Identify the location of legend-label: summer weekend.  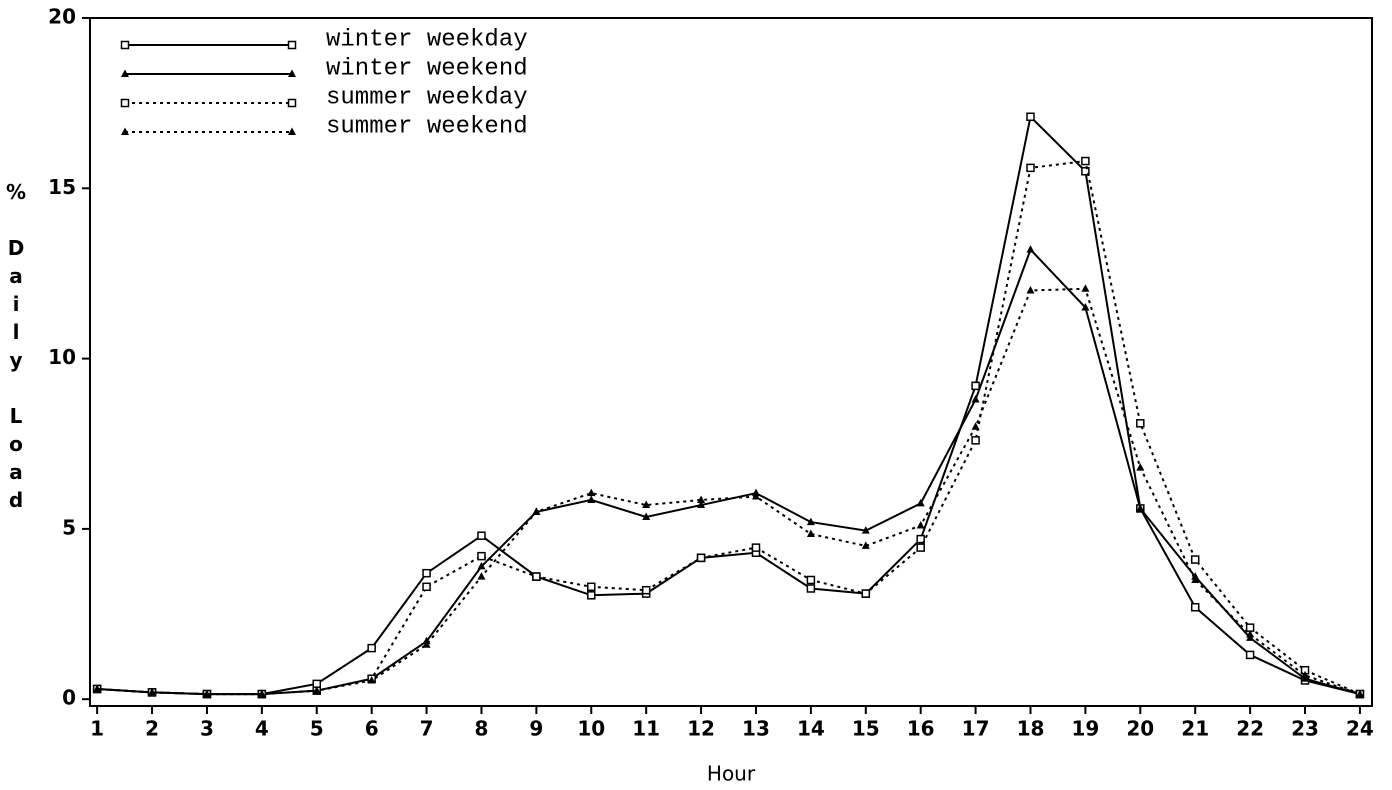
(427, 126).